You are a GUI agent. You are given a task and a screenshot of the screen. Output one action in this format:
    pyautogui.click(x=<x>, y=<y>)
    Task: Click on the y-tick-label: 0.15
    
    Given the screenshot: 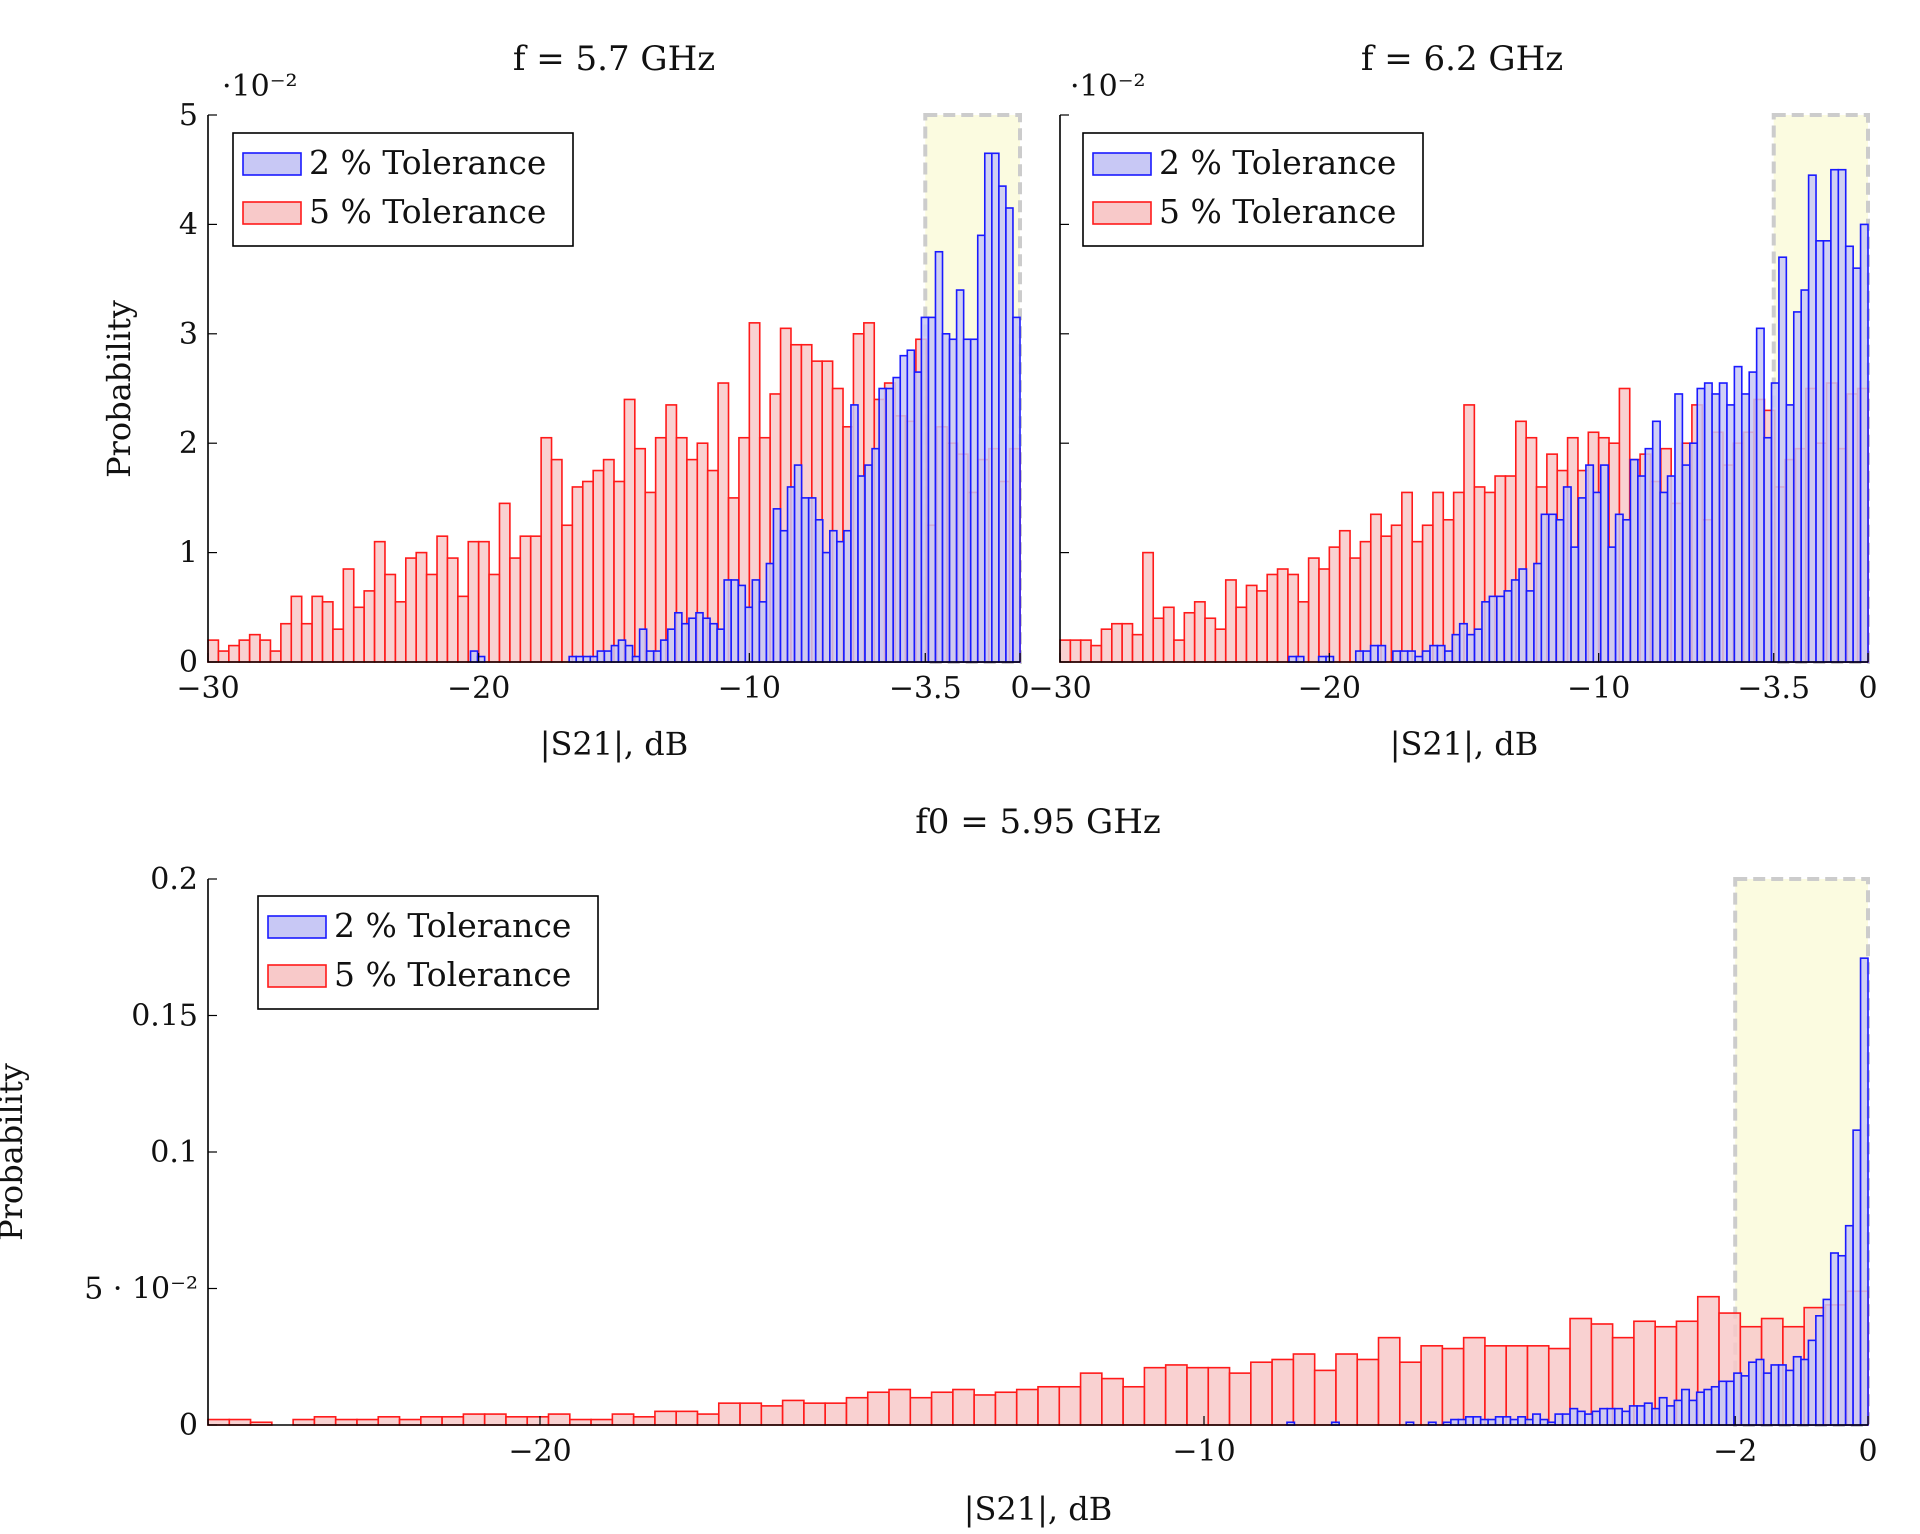 What is the action you would take?
    pyautogui.click(x=164, y=1016)
    